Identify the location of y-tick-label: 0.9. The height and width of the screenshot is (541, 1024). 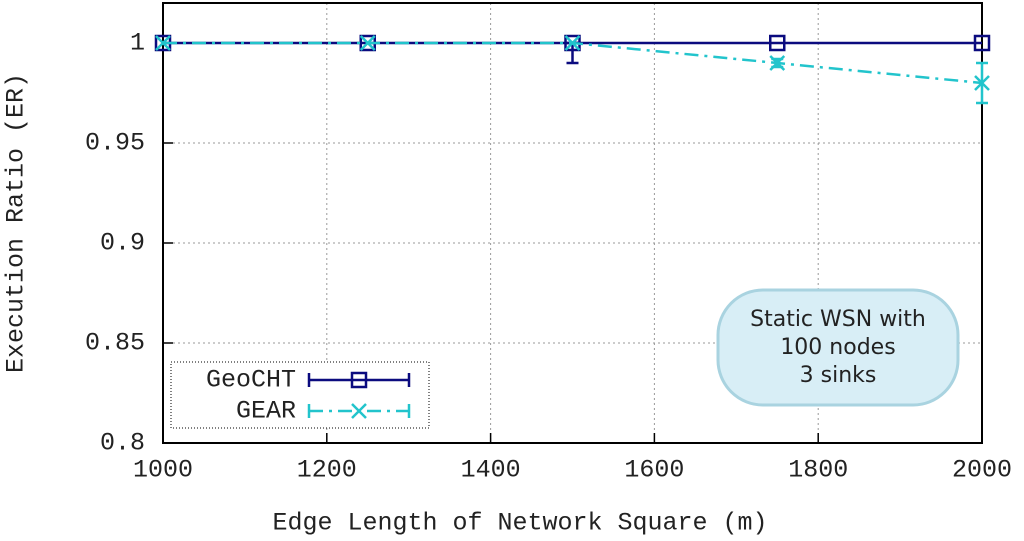
(122, 243).